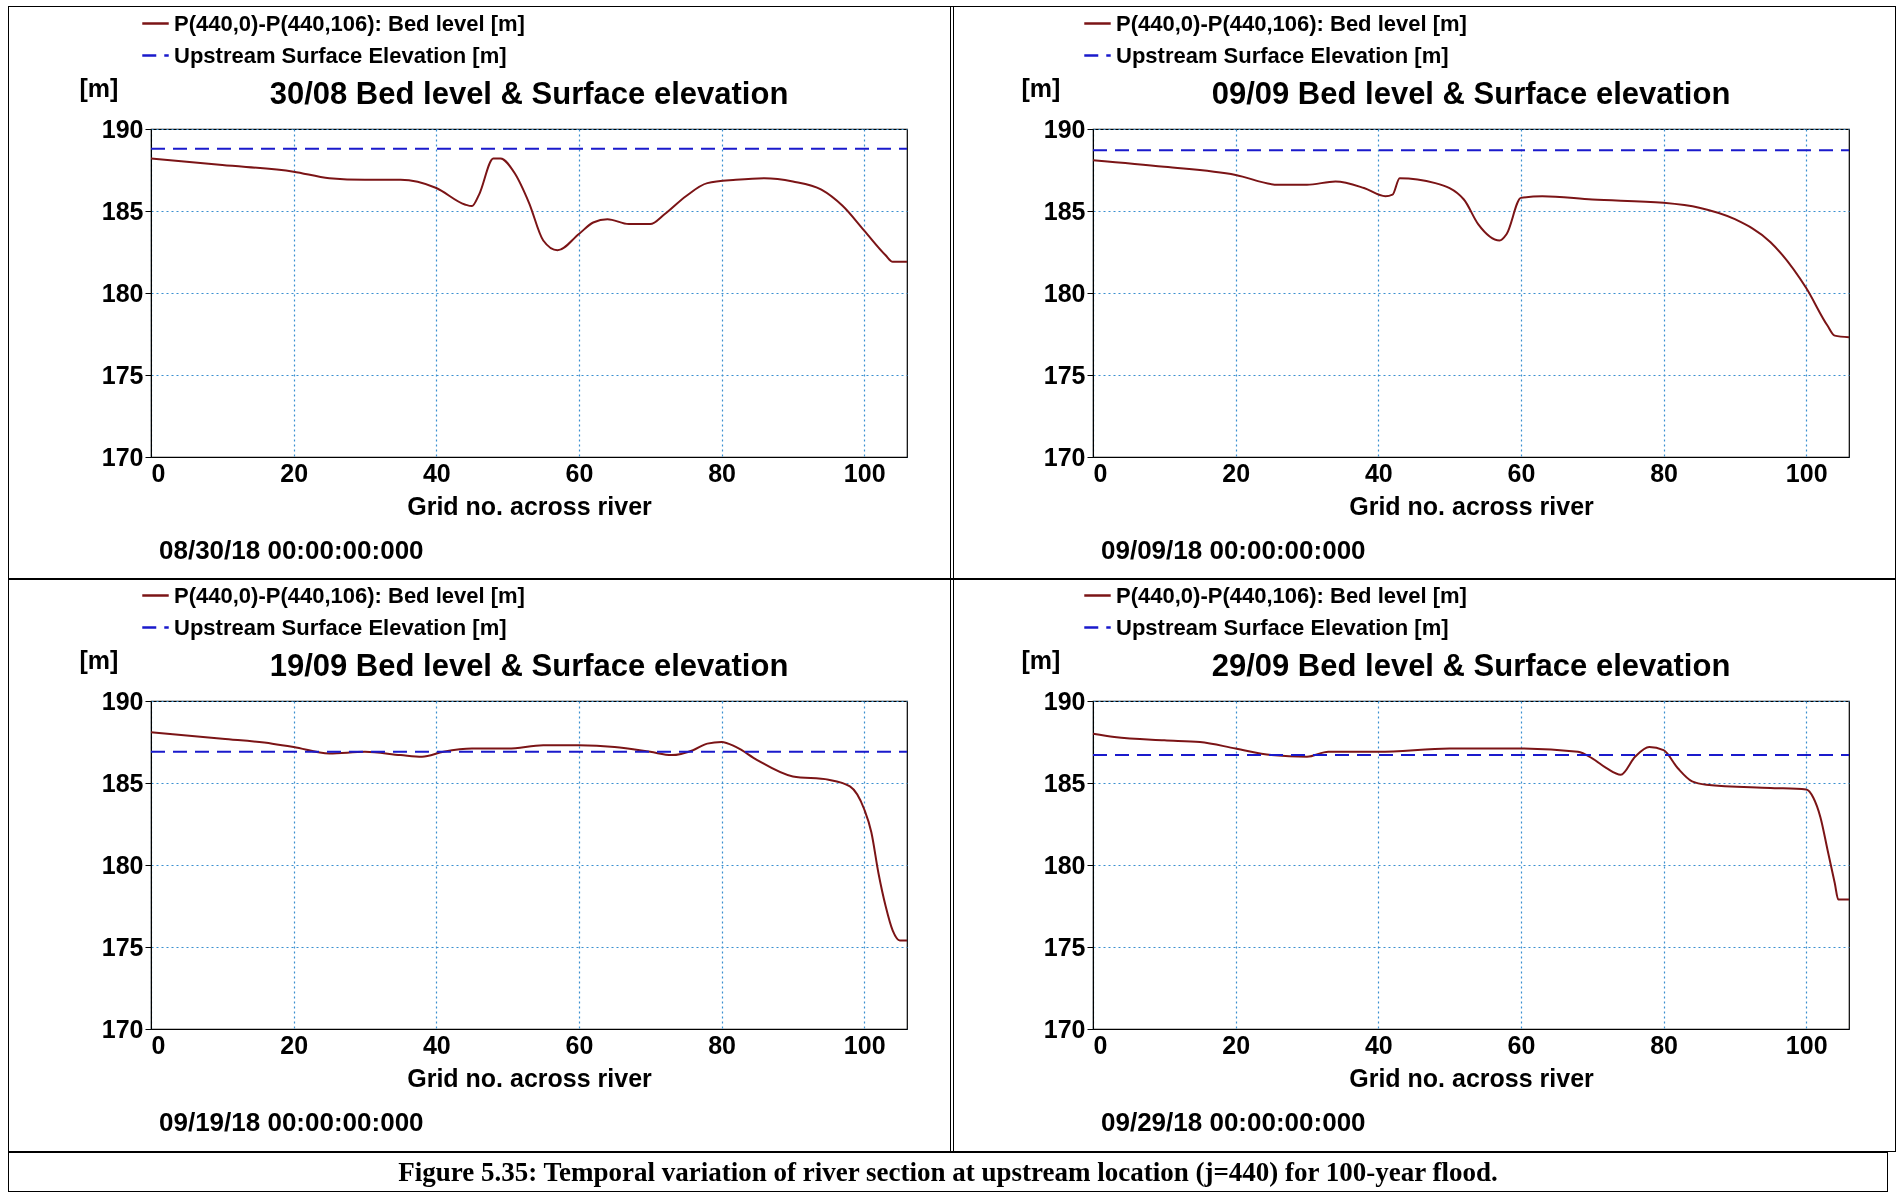 This screenshot has height=1195, width=1896. What do you see at coordinates (1471, 665) in the screenshot?
I see `chart-title: 29/09 Bed level & Surface elevation` at bounding box center [1471, 665].